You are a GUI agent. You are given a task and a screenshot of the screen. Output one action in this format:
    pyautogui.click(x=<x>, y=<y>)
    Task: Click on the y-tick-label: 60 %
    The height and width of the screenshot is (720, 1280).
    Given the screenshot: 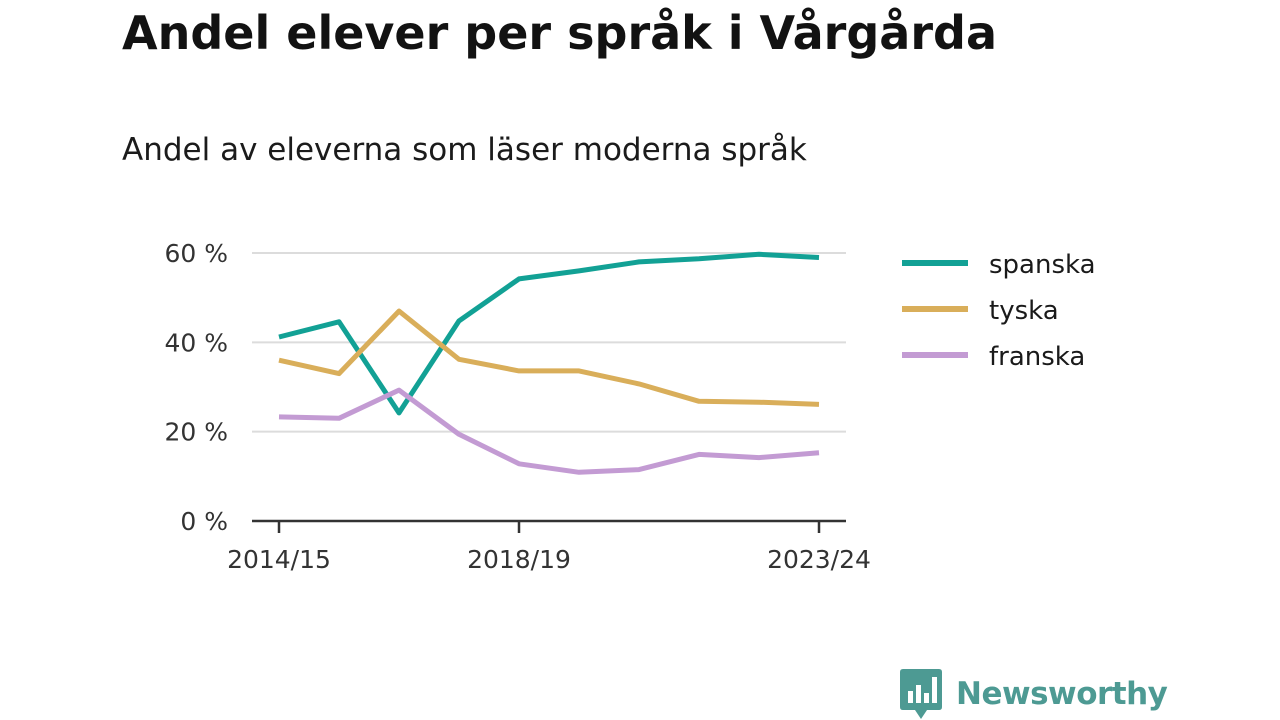 What is the action you would take?
    pyautogui.click(x=196, y=253)
    